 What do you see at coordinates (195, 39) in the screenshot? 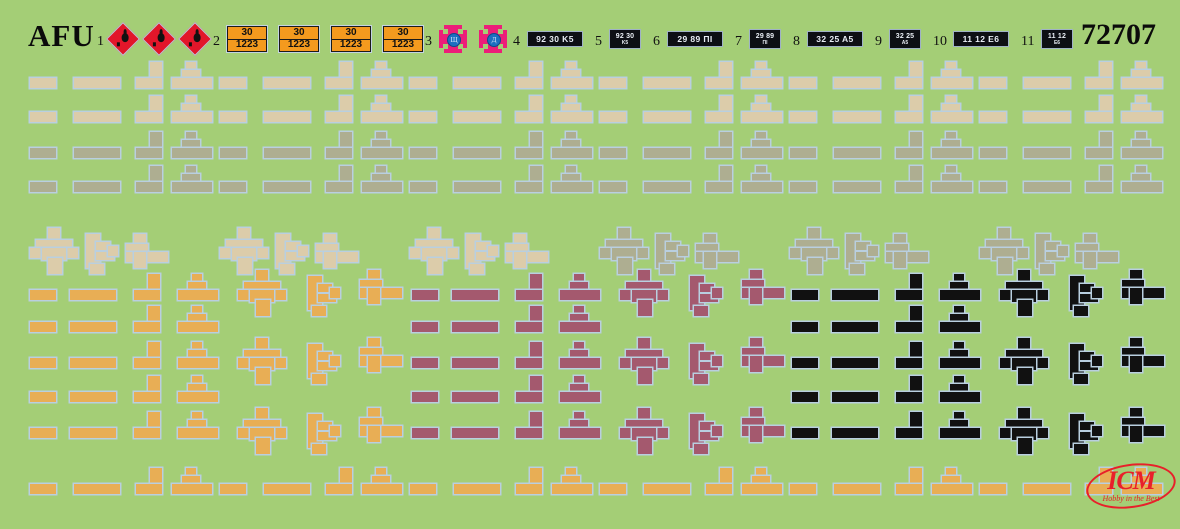
I see `hazard-diamond-placard` at bounding box center [195, 39].